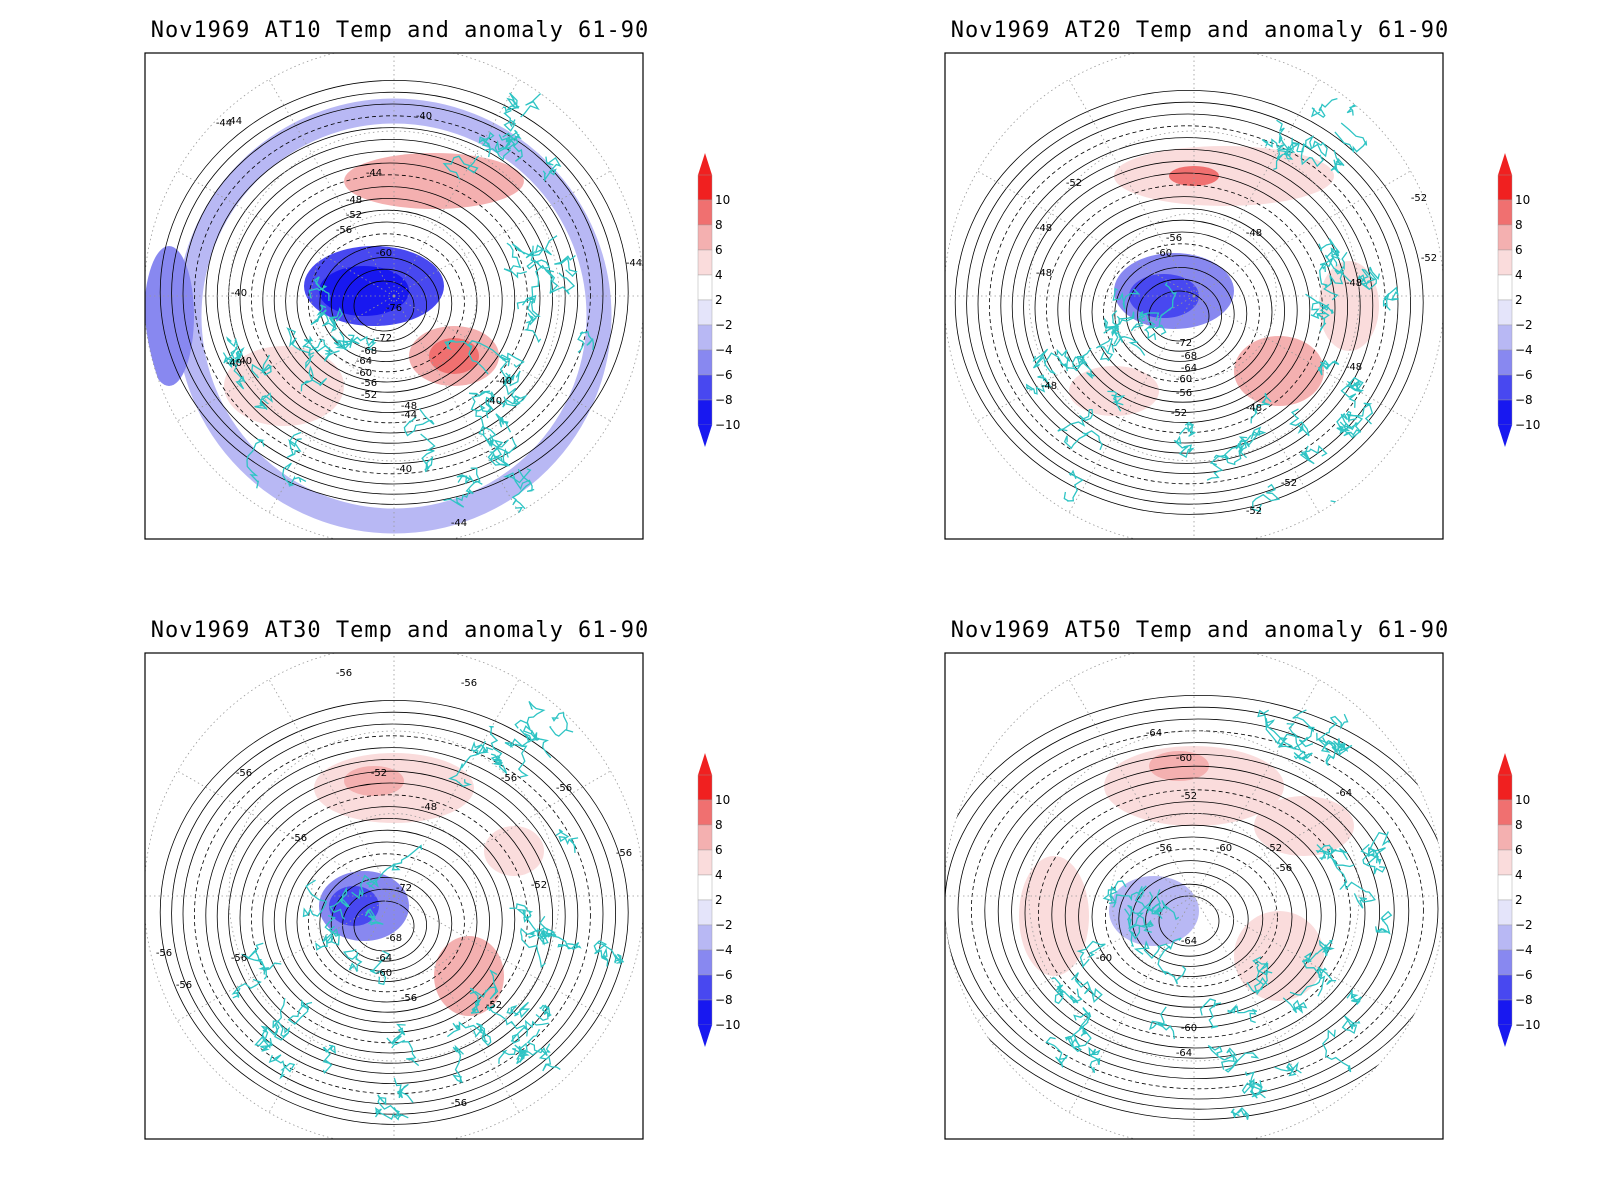 The height and width of the screenshot is (1200, 1600). What do you see at coordinates (1524, 925) in the screenshot?
I see `colorbar-label: −2` at bounding box center [1524, 925].